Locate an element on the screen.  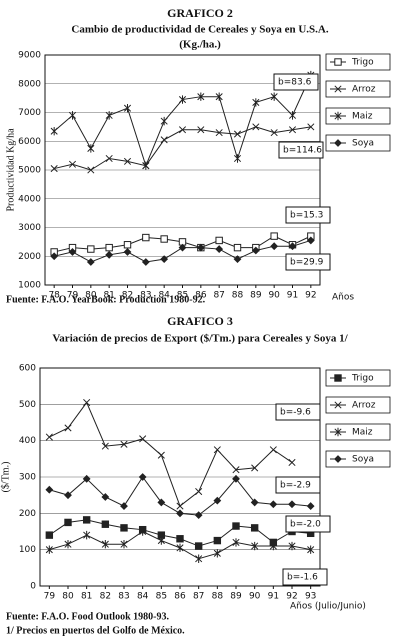
y-tick-label: 100 is located at coordinates (27, 550).